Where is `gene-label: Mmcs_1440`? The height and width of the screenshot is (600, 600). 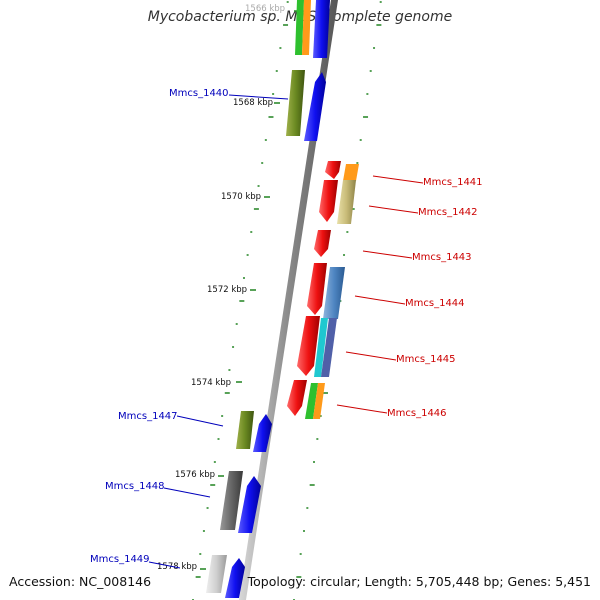
gene-label: Mmcs_1440 is located at coordinates (199, 93).